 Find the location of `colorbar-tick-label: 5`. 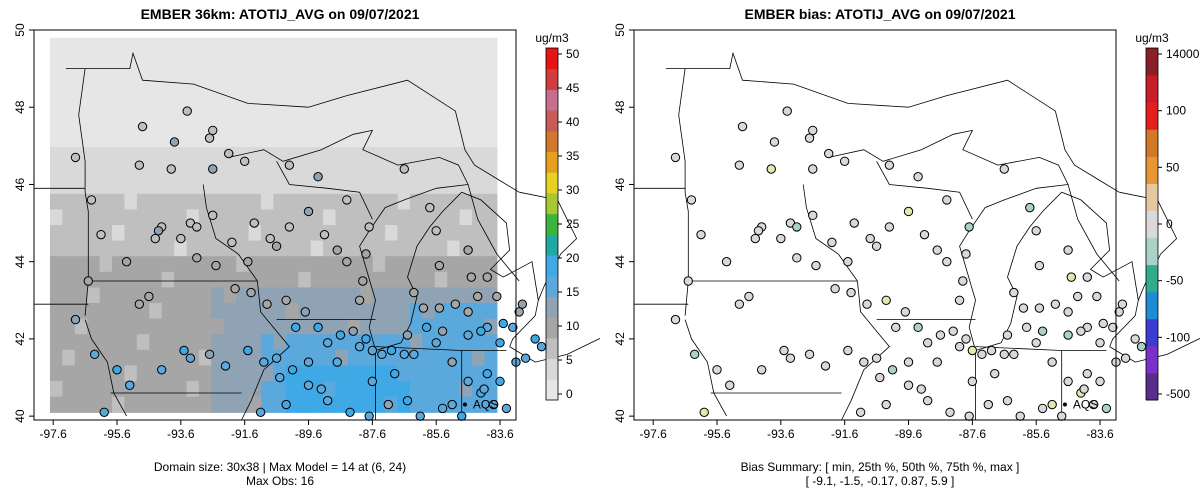

colorbar-tick-label: 5 is located at coordinates (569, 360).